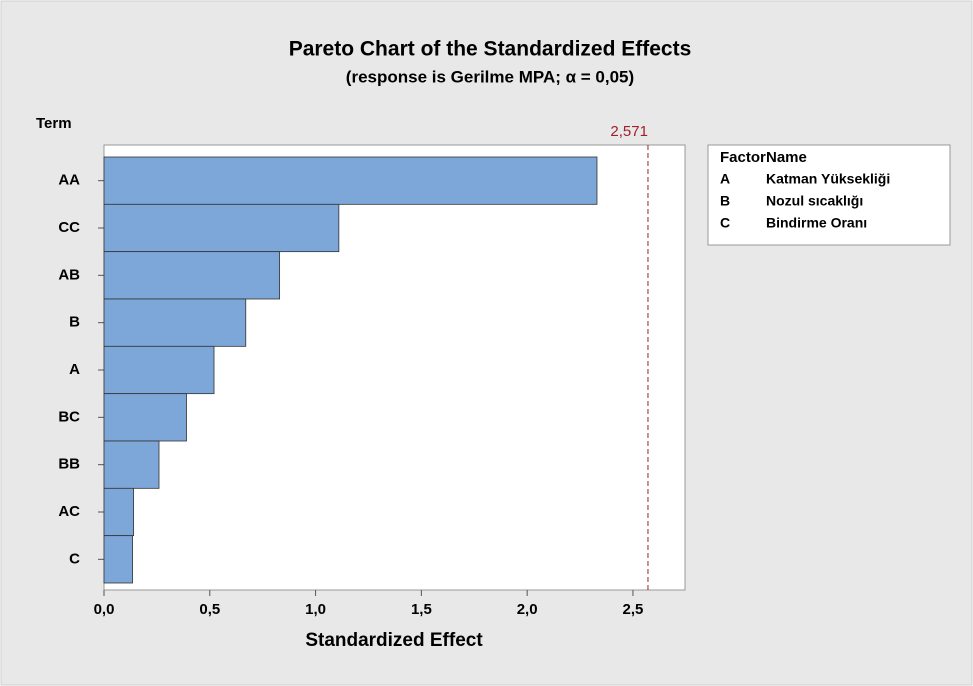  I want to click on reference-label: 2,571, so click(629, 131).